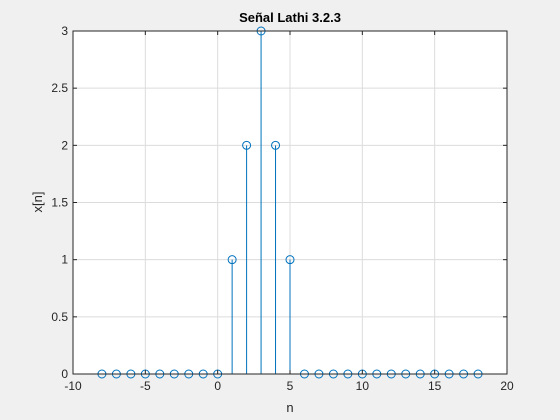 This screenshot has width=560, height=420. Describe the element at coordinates (363, 386) in the screenshot. I see `x-tick-label: 10` at that location.